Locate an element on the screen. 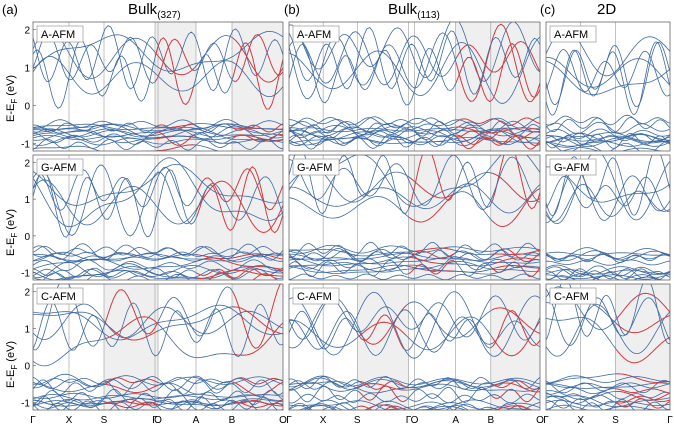 The width and height of the screenshot is (674, 428). panel-c-3: C-AFM Γ X S Γ is located at coordinates (608, 354).